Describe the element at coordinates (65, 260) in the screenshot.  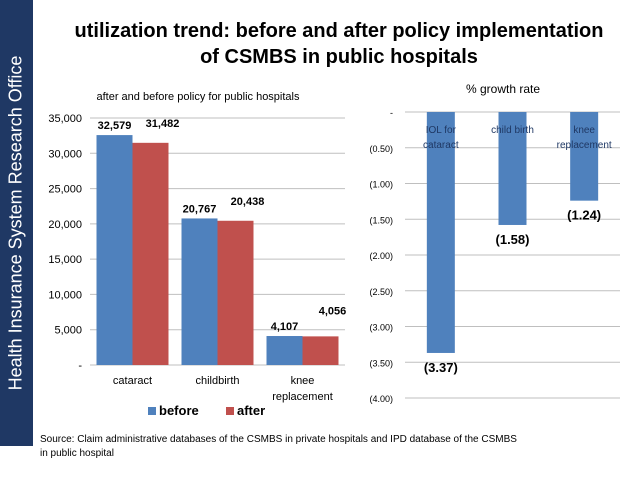
I see `left-y-tick-label: 15,000` at that location.